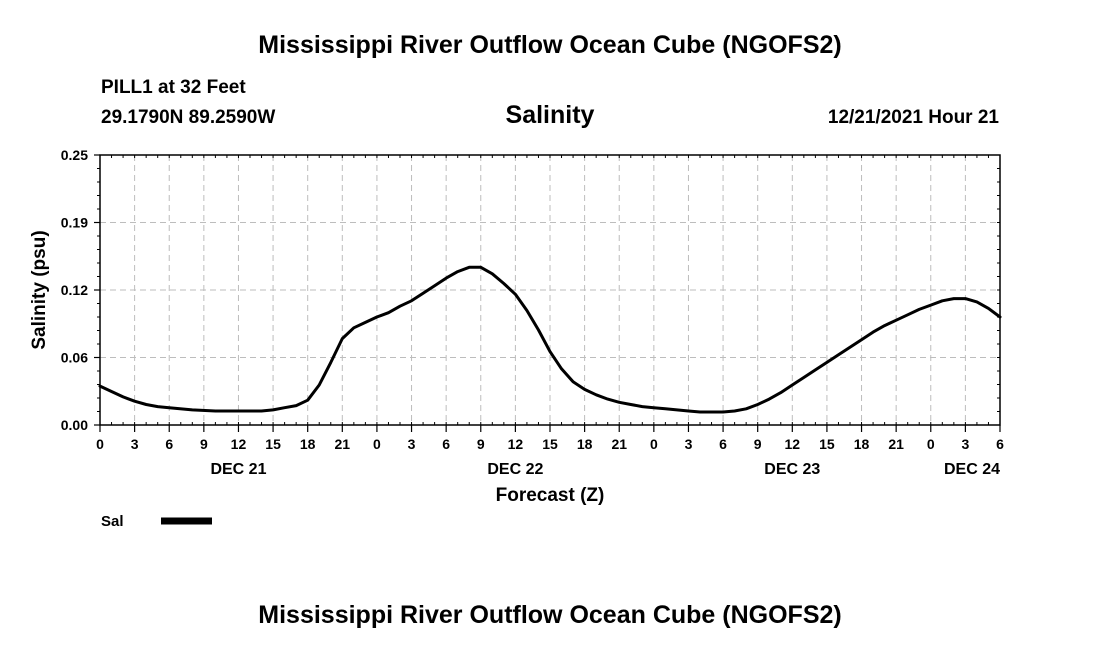 The height and width of the screenshot is (650, 1100). I want to click on y-tick-label: 0.00, so click(74, 425).